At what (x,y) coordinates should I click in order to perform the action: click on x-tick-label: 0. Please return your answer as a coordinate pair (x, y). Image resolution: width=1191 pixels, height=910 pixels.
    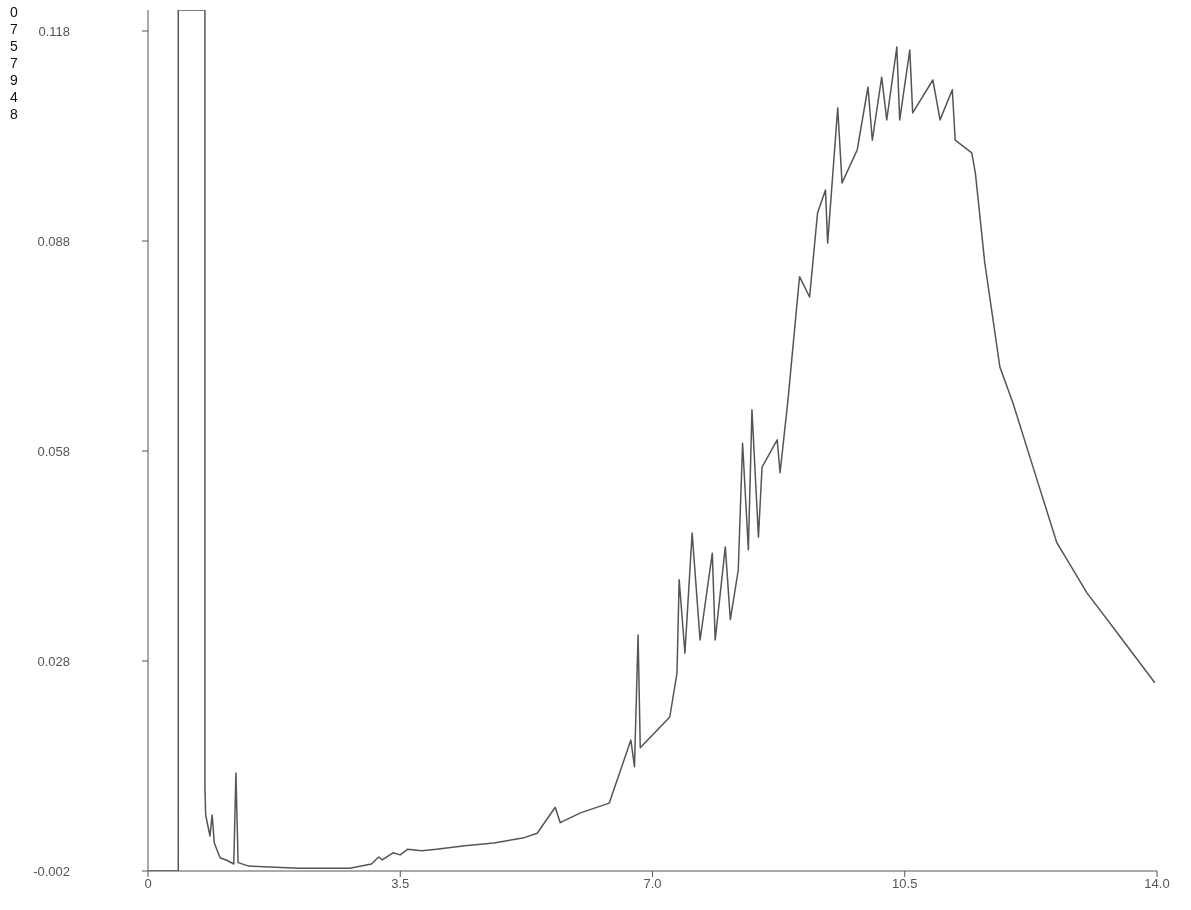
    Looking at the image, I should click on (148, 884).